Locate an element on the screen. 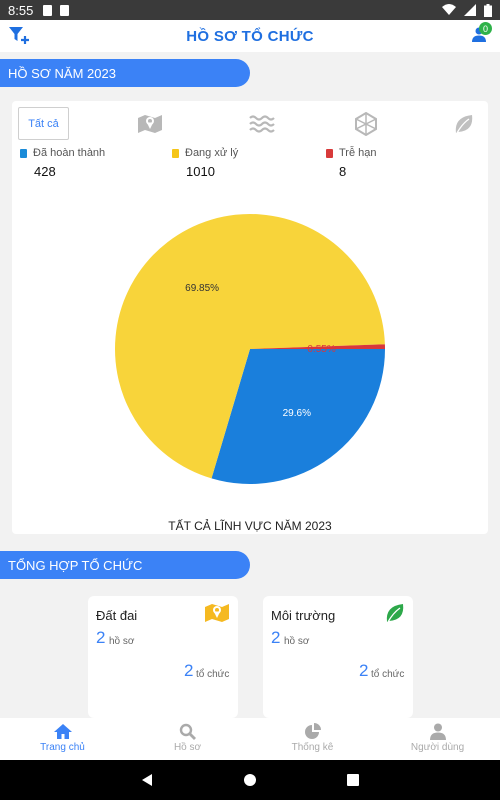  nav-users-label: Người dùng is located at coordinates (437, 747).